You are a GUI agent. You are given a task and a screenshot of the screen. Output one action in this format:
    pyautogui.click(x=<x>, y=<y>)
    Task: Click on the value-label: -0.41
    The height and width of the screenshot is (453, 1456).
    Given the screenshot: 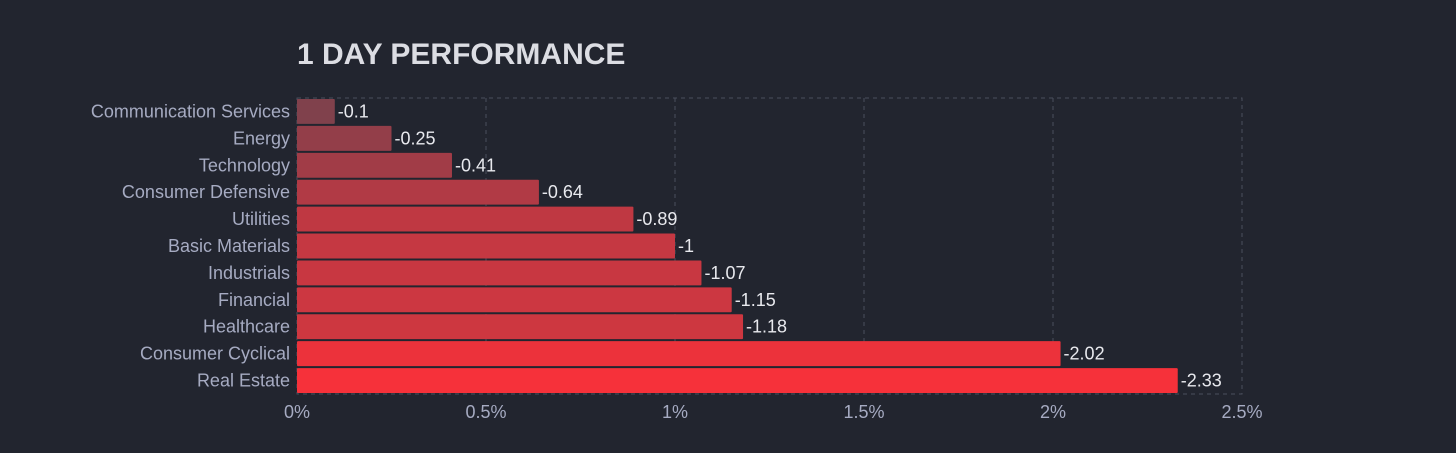 What is the action you would take?
    pyautogui.click(x=475, y=165)
    